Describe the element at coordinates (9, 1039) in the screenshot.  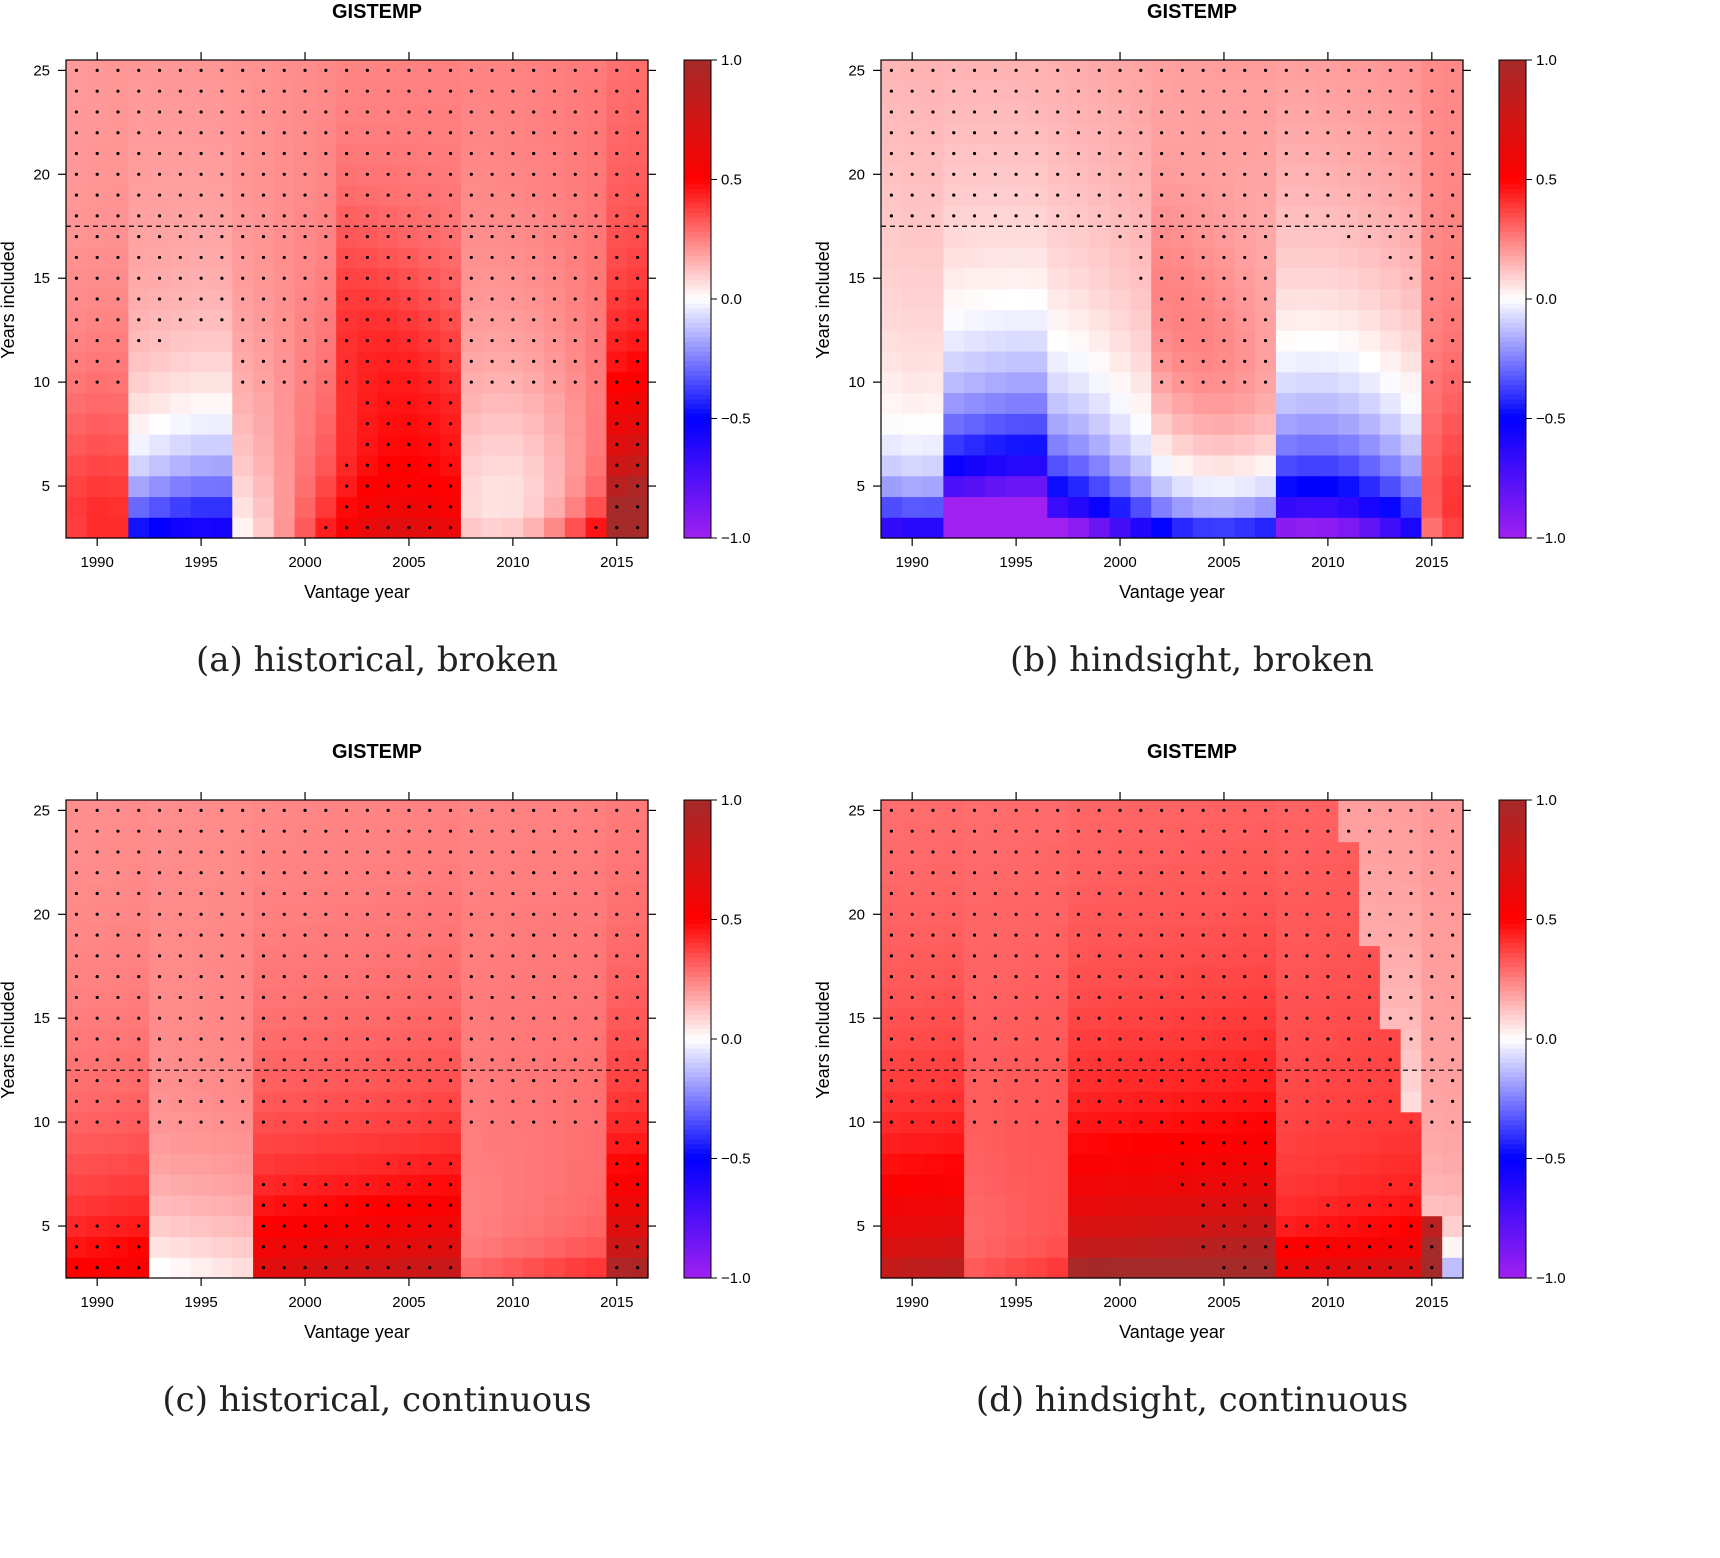
I see `y-axis-label: Years included` at that location.